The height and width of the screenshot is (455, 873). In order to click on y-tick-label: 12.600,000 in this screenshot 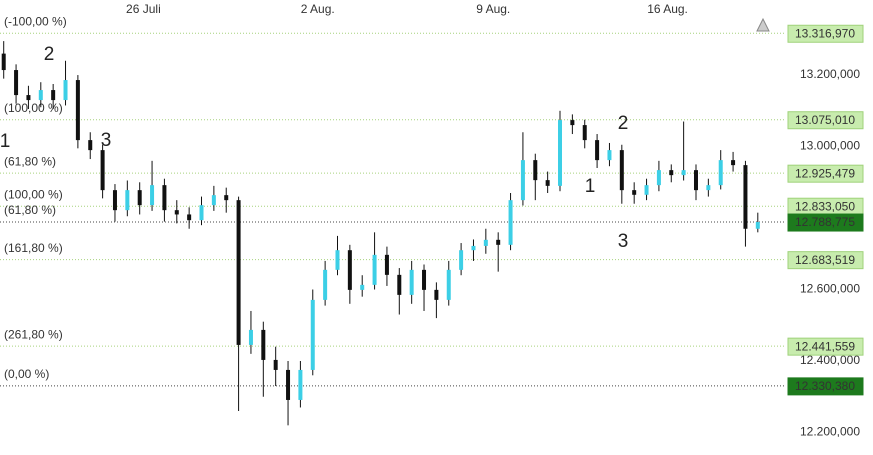, I will do `click(830, 289)`.